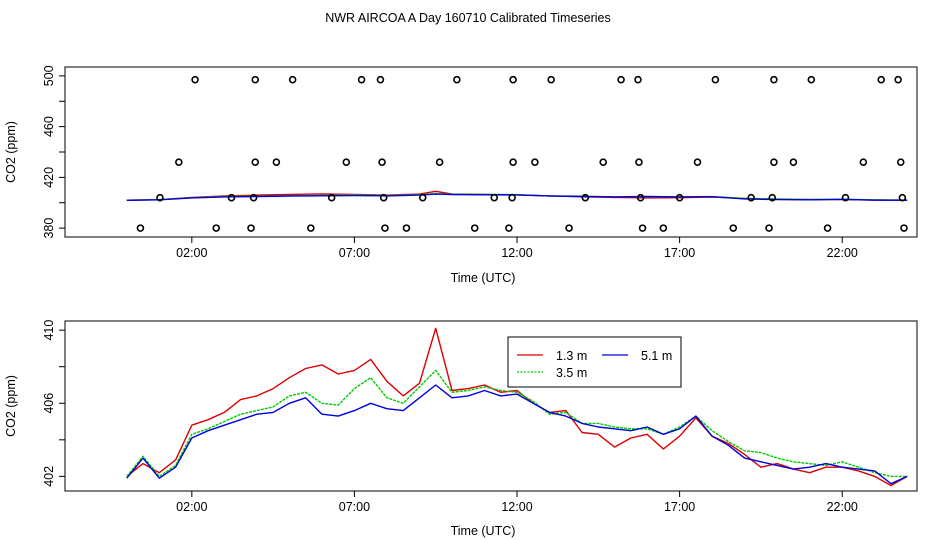  What do you see at coordinates (571, 356) in the screenshot?
I see `legend-label-1-3m: 1.3 m` at bounding box center [571, 356].